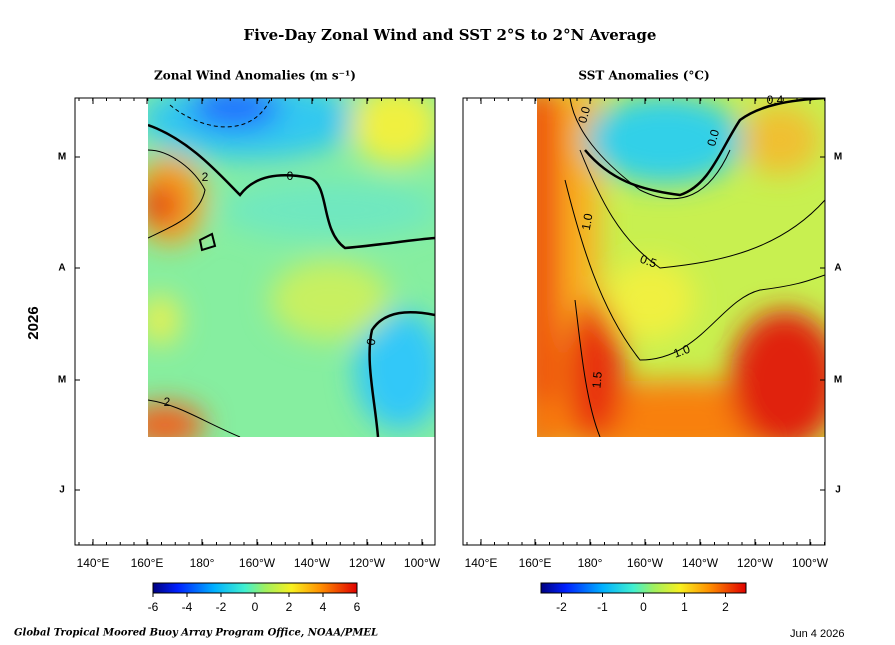 This screenshot has width=895, height=645. I want to click on panel-title: Zonal Wind Anomalies (m s⁻¹), so click(255, 76).